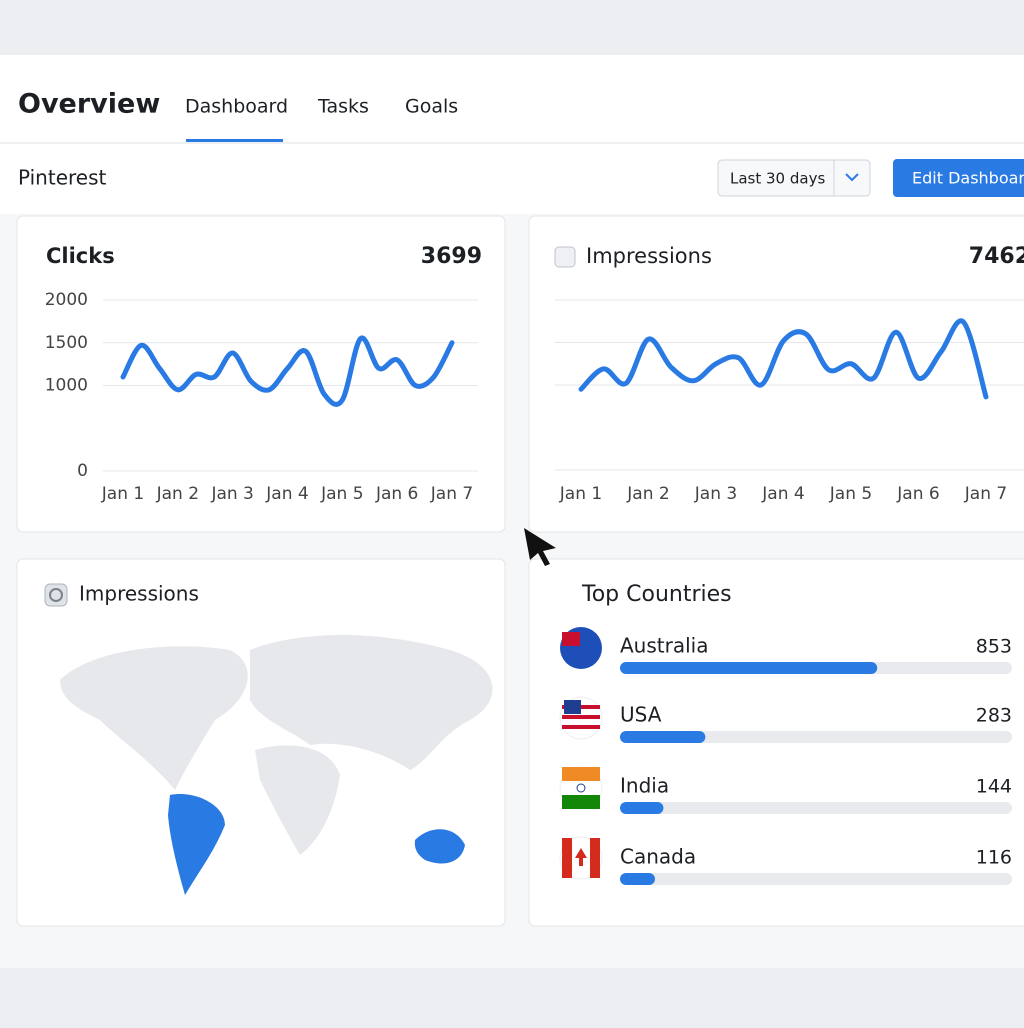  I want to click on y-tick-label: 1000, so click(66, 386).